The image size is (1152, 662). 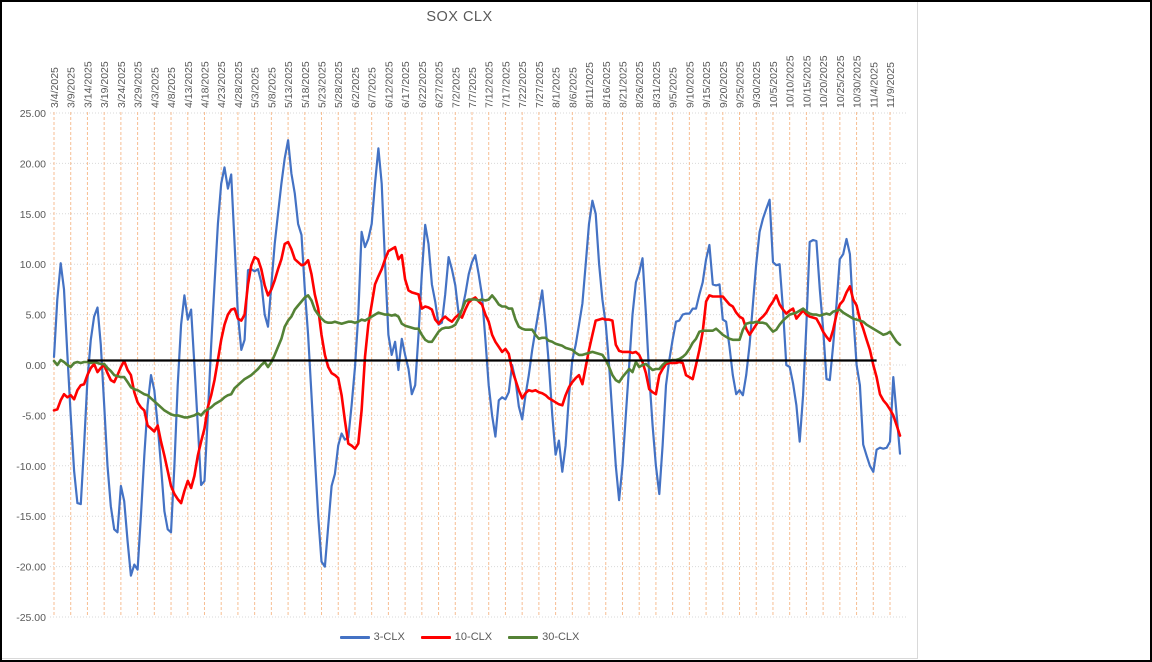 I want to click on svg-text: 4/28/2025, so click(x=239, y=84).